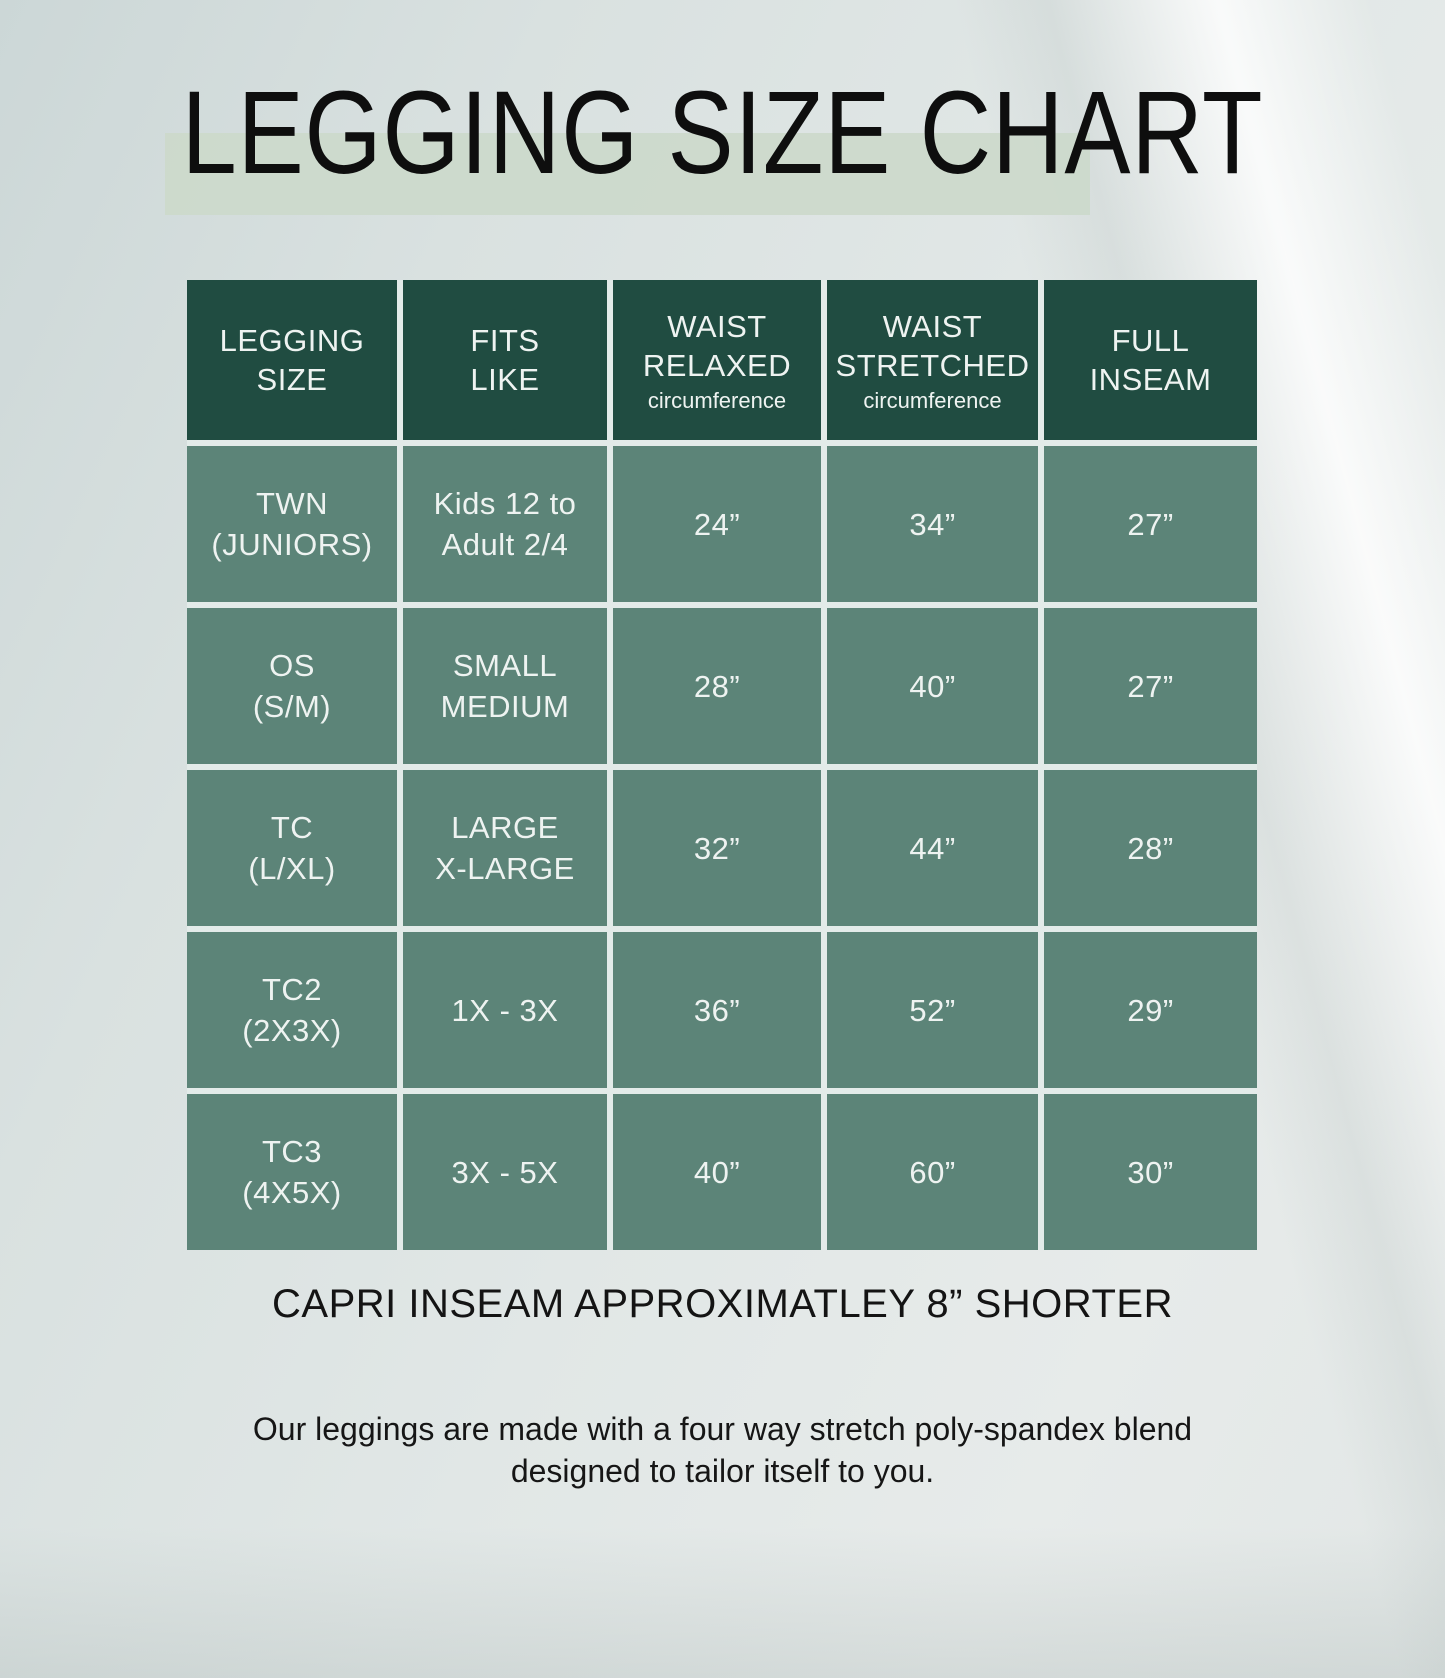  I want to click on row2-full-inseam: 27”, so click(1150, 686).